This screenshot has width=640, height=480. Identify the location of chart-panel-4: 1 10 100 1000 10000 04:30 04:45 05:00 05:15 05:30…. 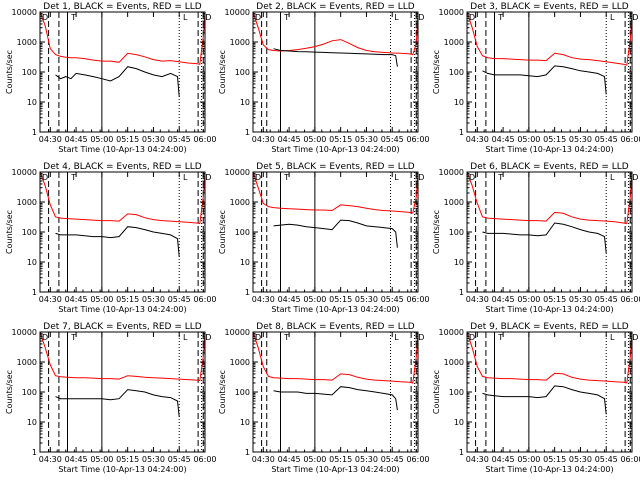
(111, 238).